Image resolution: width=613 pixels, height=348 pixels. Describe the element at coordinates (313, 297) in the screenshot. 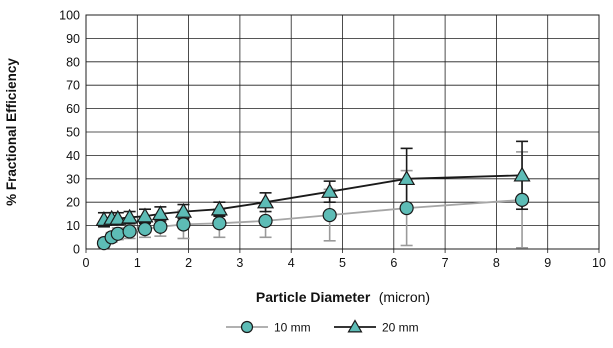

I see `x-axis-label-text: Particle Diameter` at that location.